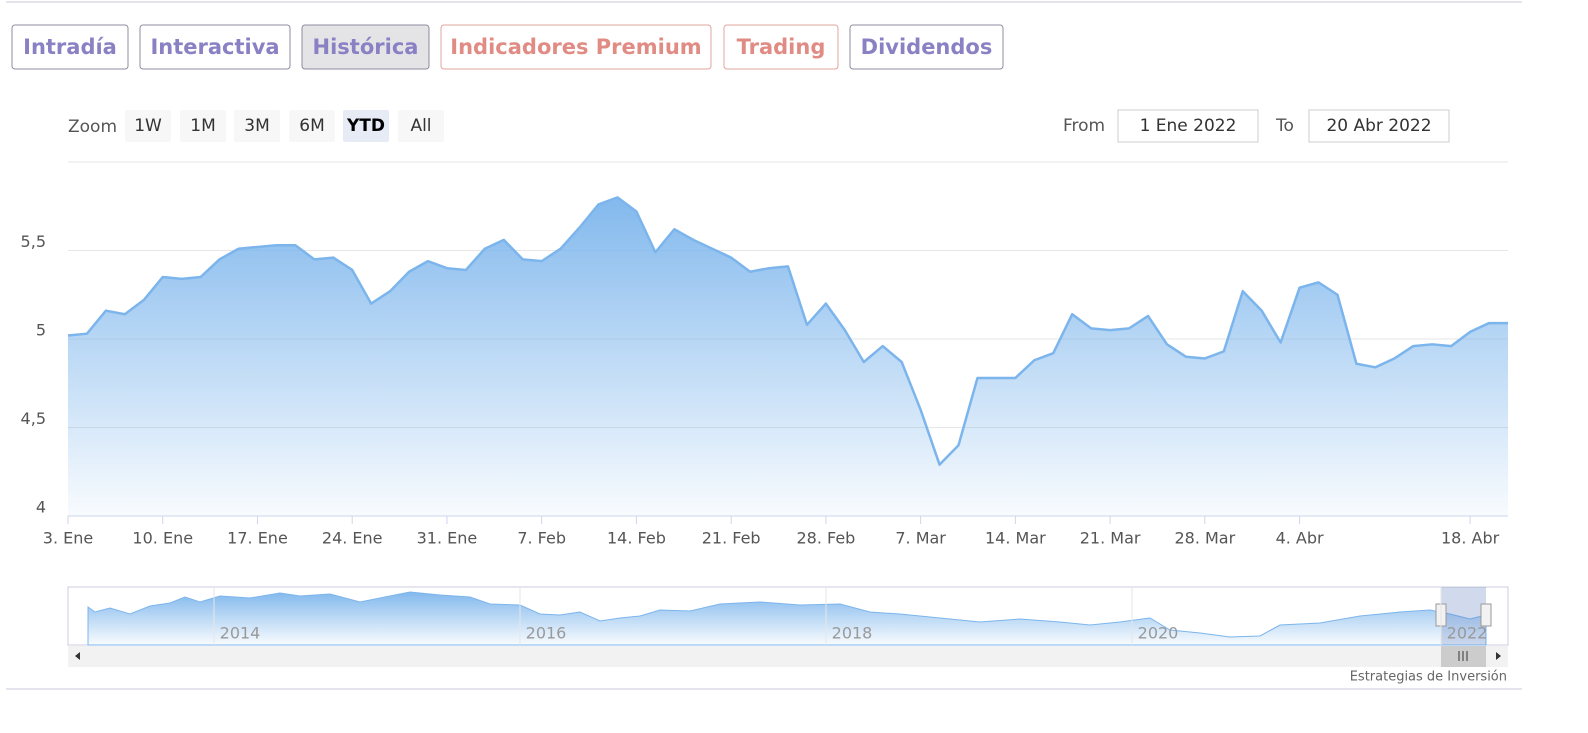 Image resolution: width=1588 pixels, height=733 pixels. I want to click on navigator-year: 2014, so click(240, 633).